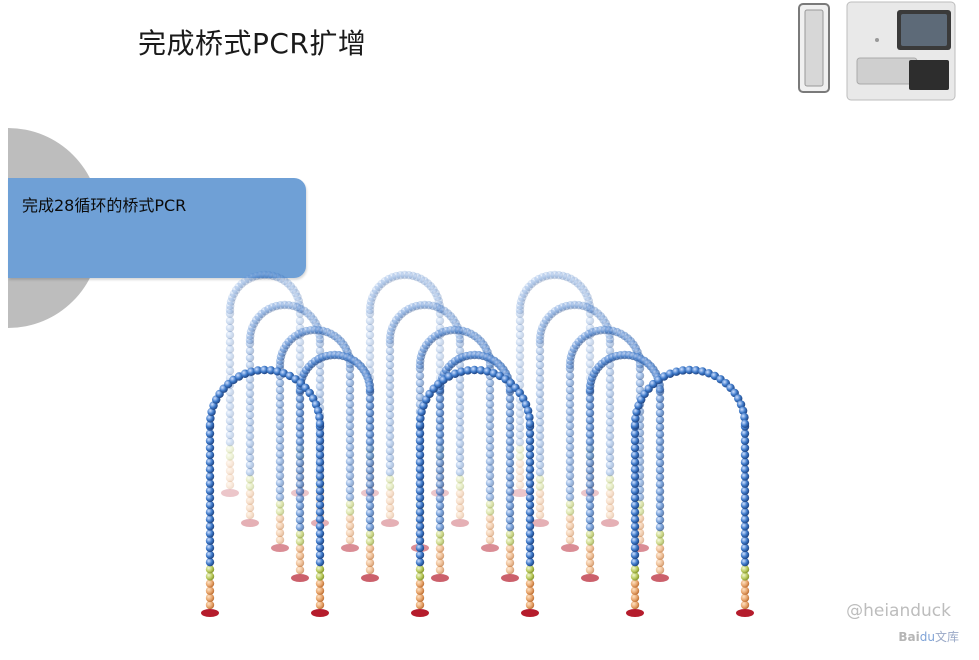 This screenshot has width=979, height=660. Describe the element at coordinates (157, 228) in the screenshot. I see `callout-box: 完成28循环的桥式PCR` at that location.